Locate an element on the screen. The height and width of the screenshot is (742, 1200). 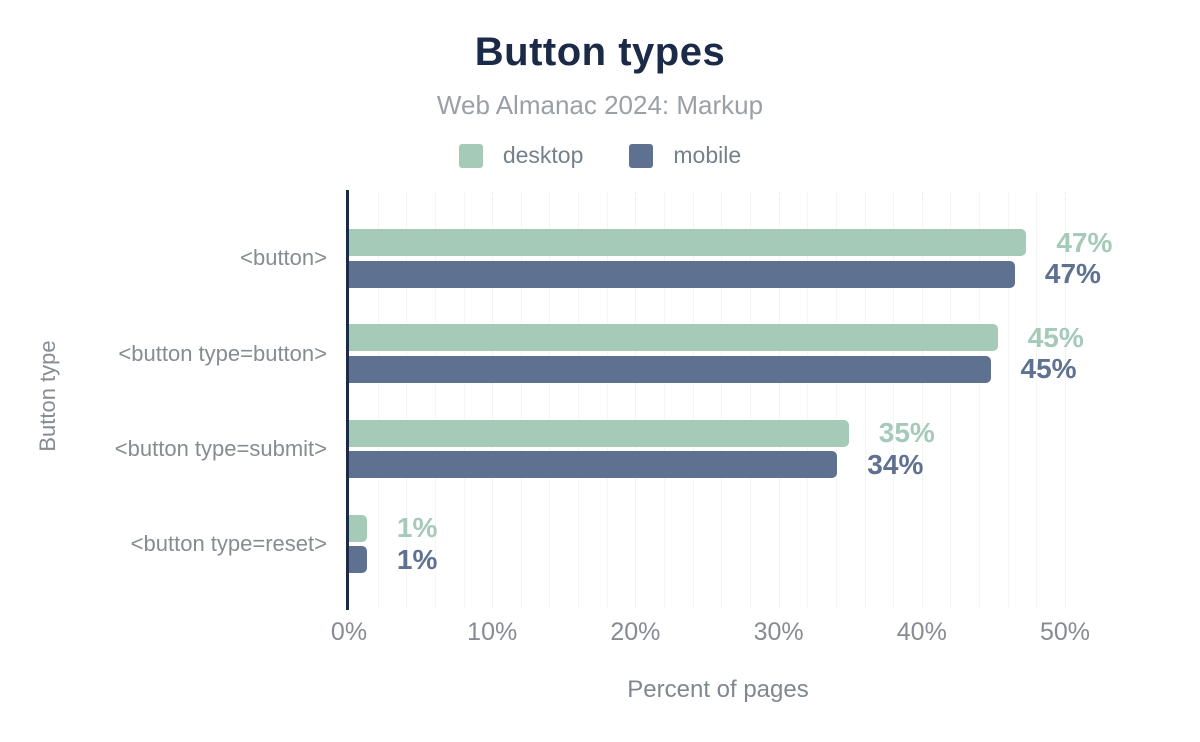
x-tick-label: 30% is located at coordinates (778, 632).